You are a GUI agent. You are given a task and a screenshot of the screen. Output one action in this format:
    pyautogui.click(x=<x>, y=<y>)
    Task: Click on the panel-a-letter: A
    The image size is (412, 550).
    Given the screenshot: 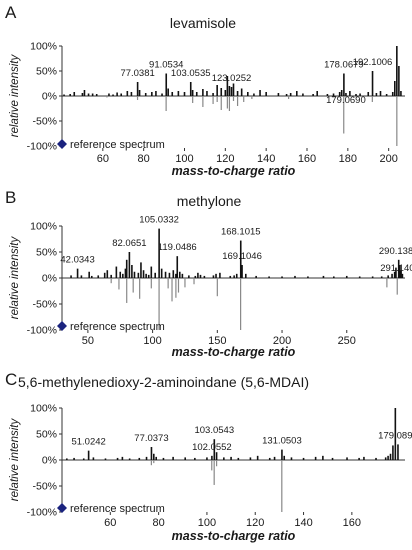 What is the action you would take?
    pyautogui.click(x=11, y=12)
    